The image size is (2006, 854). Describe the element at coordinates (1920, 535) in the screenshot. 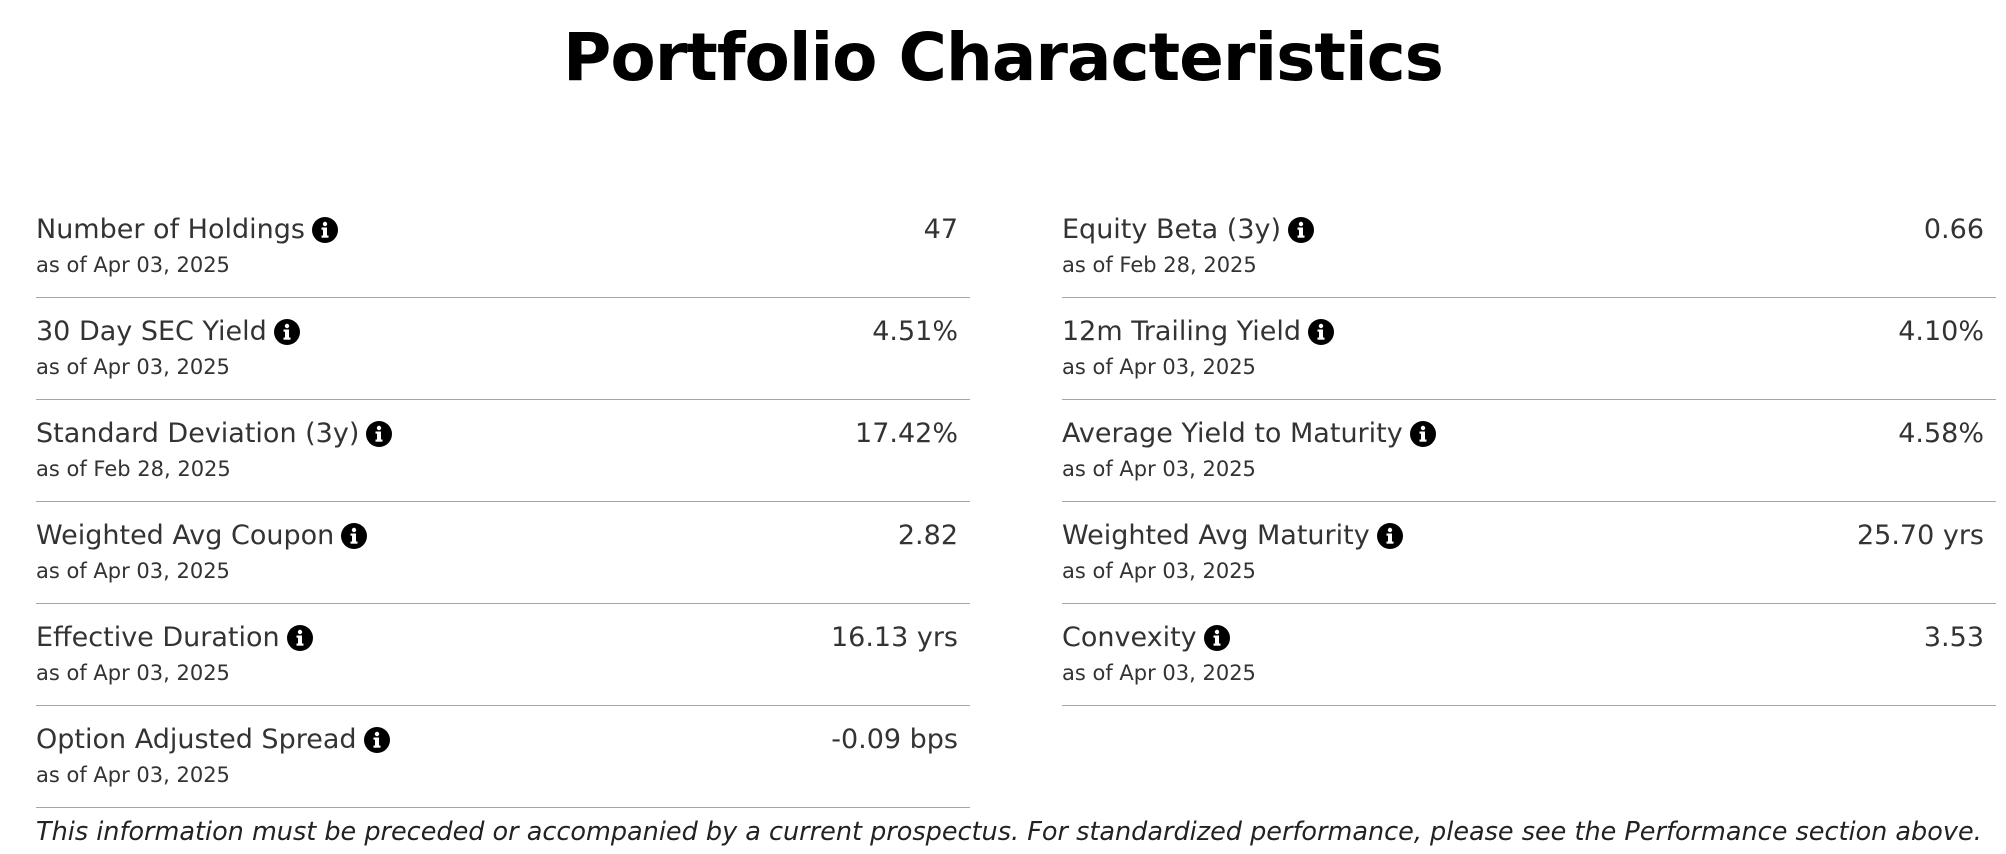

I see `row-value: 25.70 yrs` at that location.